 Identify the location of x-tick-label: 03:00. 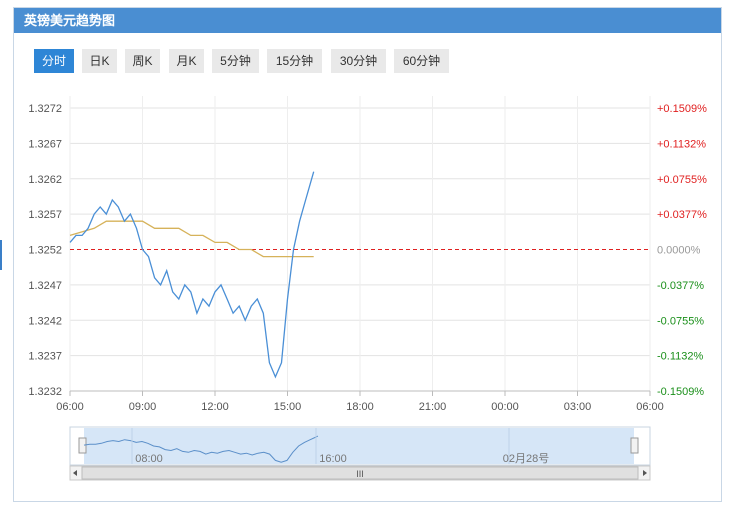
(578, 407).